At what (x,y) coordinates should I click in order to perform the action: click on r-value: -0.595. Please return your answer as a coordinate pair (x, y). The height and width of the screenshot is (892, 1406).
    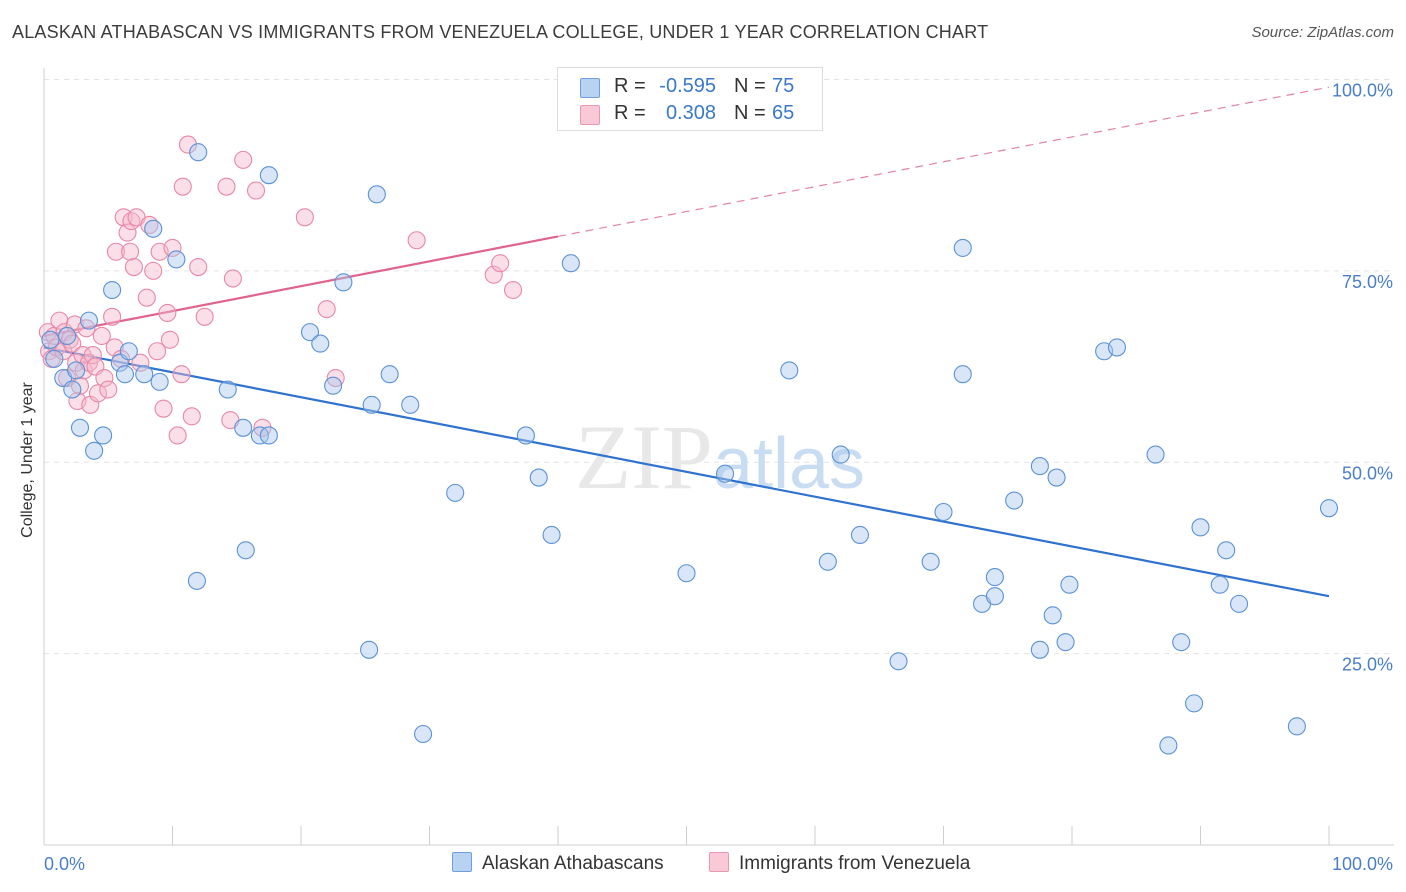
    Looking at the image, I should click on (687, 86).